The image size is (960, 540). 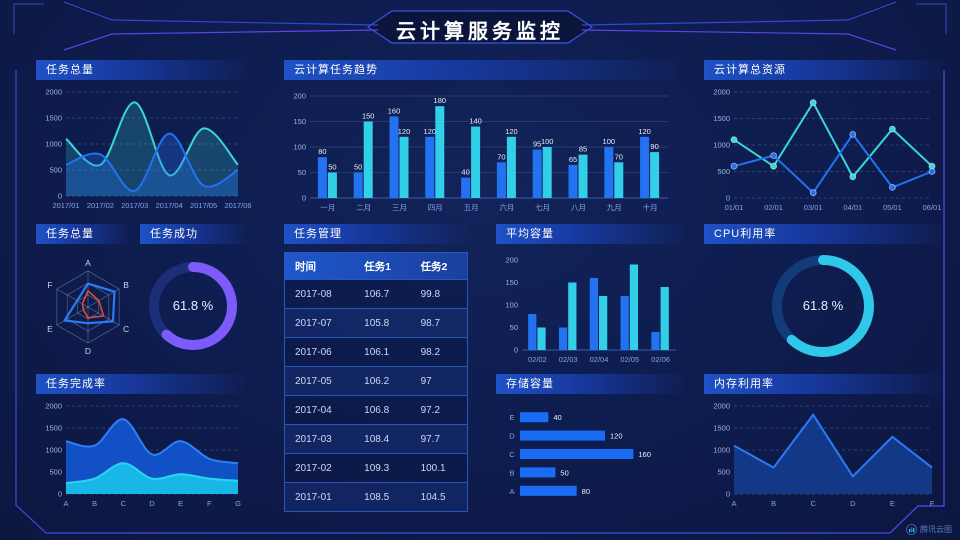 I want to click on table-cell: 106.2, so click(x=377, y=381).